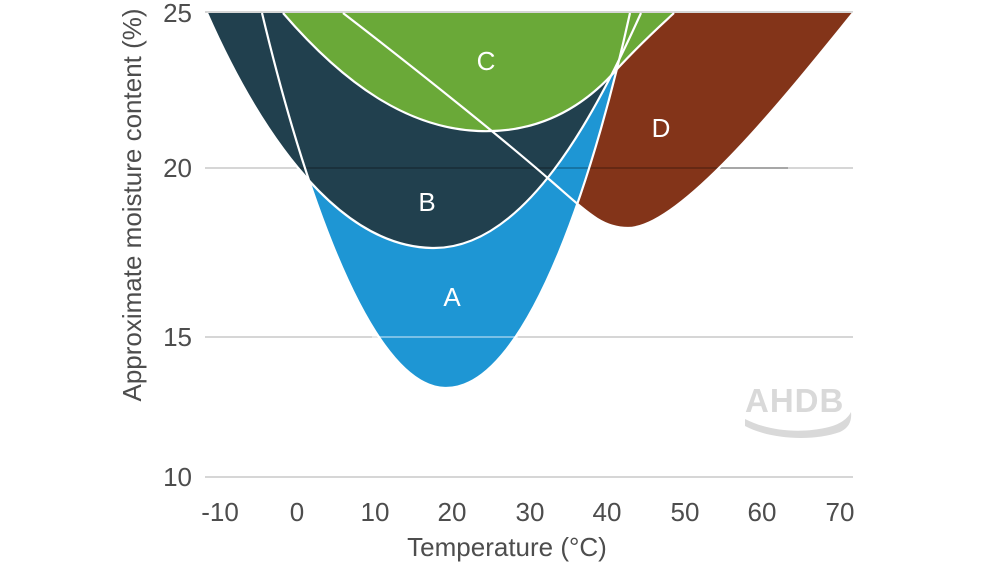 The image size is (1000, 575). Describe the element at coordinates (452, 297) in the screenshot. I see `region-a-label: A` at that location.